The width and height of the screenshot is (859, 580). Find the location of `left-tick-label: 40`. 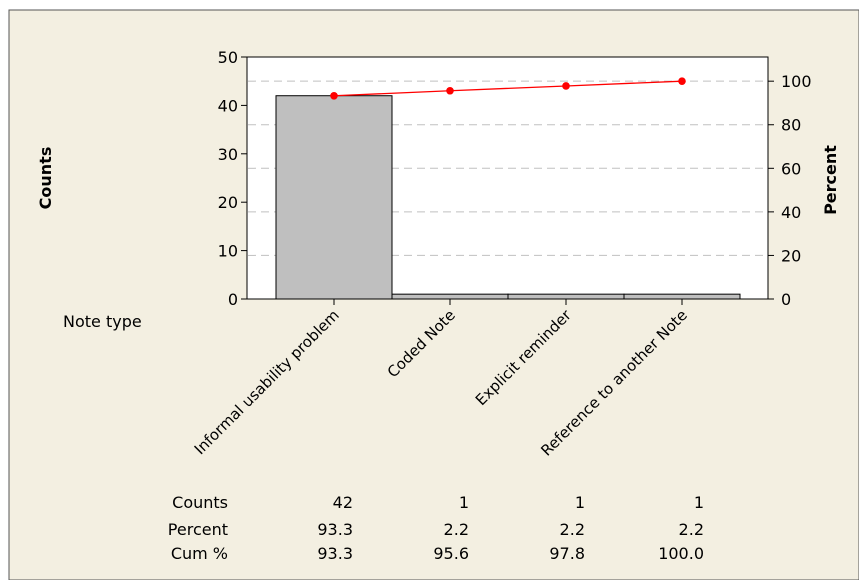

left-tick-label: 40 is located at coordinates (228, 105).